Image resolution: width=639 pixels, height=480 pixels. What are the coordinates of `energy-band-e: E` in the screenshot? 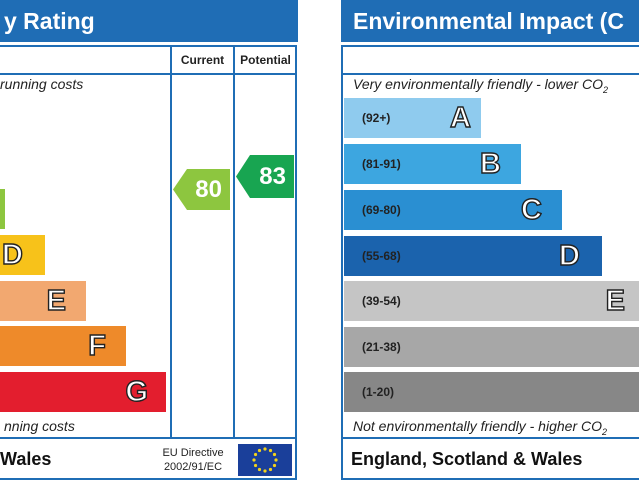 It's located at (43, 301).